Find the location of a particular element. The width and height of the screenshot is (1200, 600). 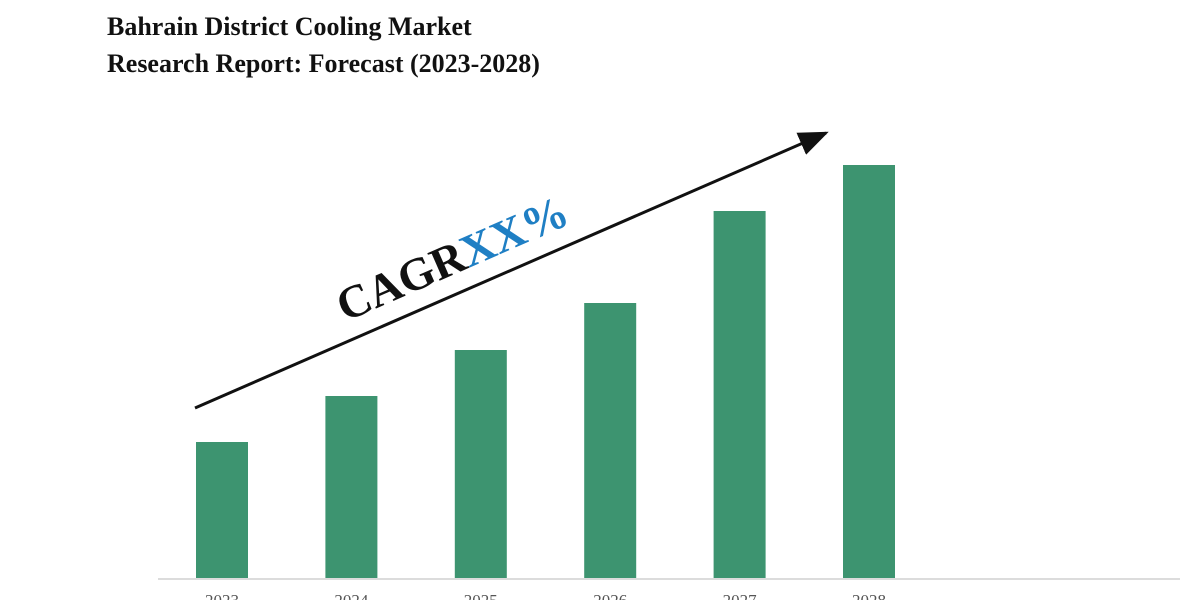

x-tick-label: 2028 is located at coordinates (869, 595).